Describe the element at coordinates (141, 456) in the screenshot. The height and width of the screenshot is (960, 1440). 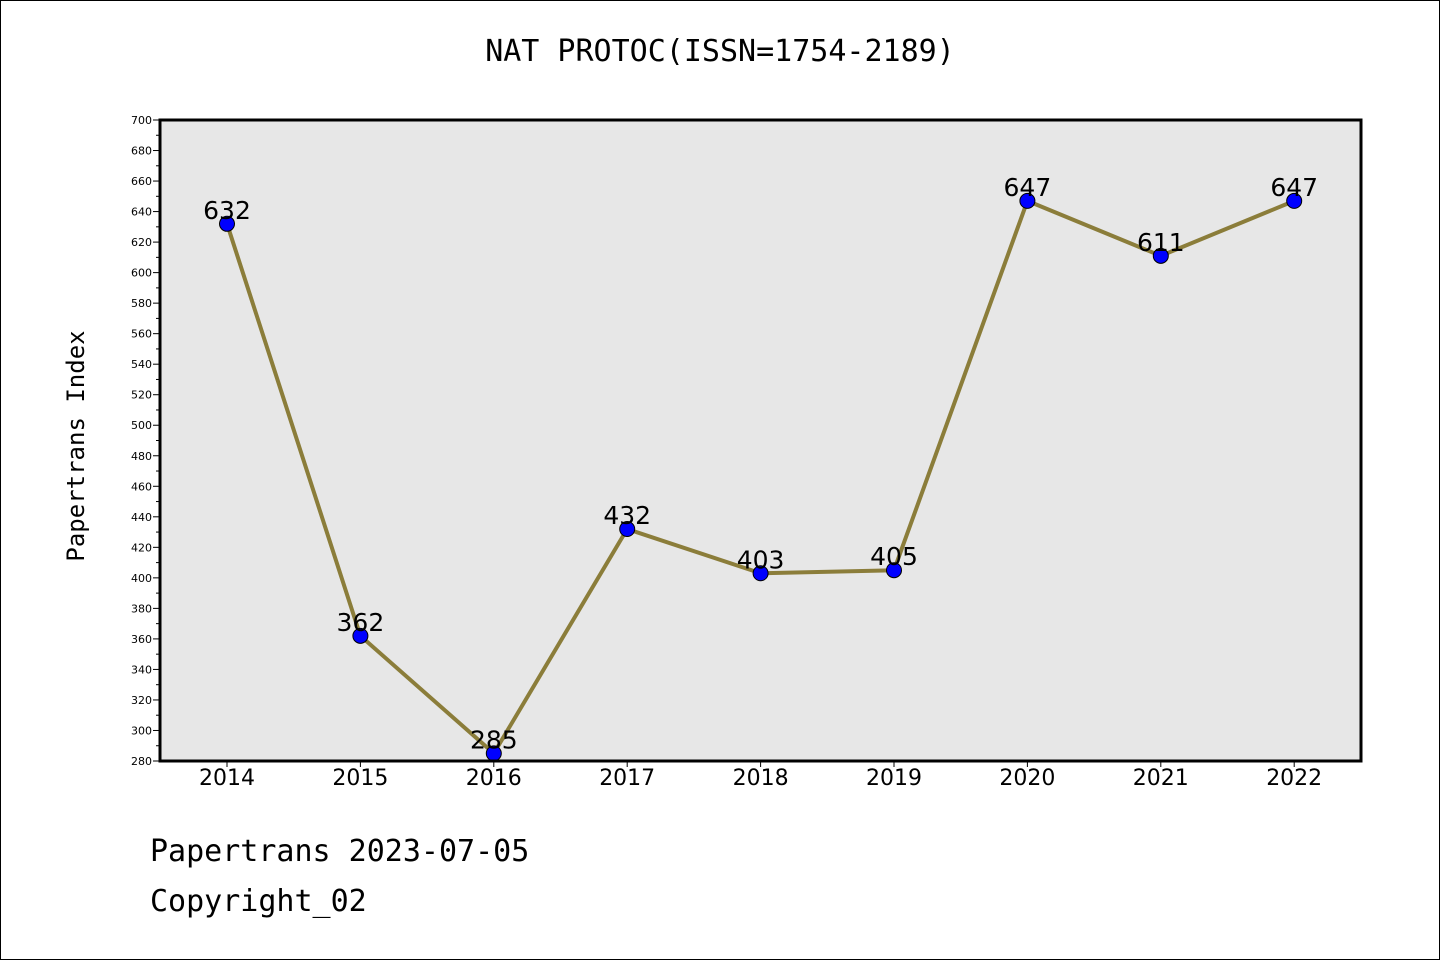
I see `y-tick-label: 480` at that location.